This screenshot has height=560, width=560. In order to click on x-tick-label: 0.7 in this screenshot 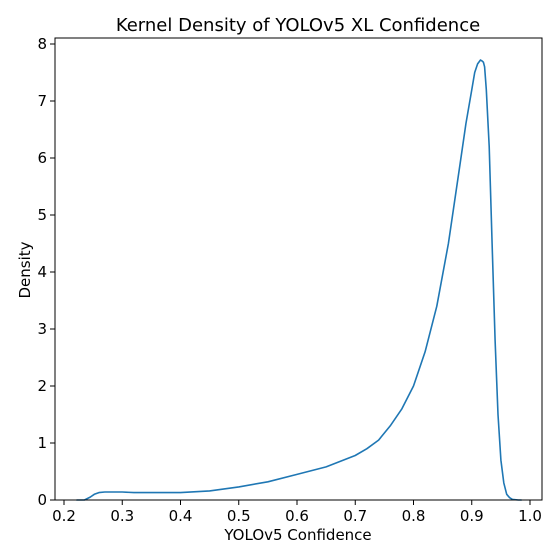, I will do `click(355, 516)`.